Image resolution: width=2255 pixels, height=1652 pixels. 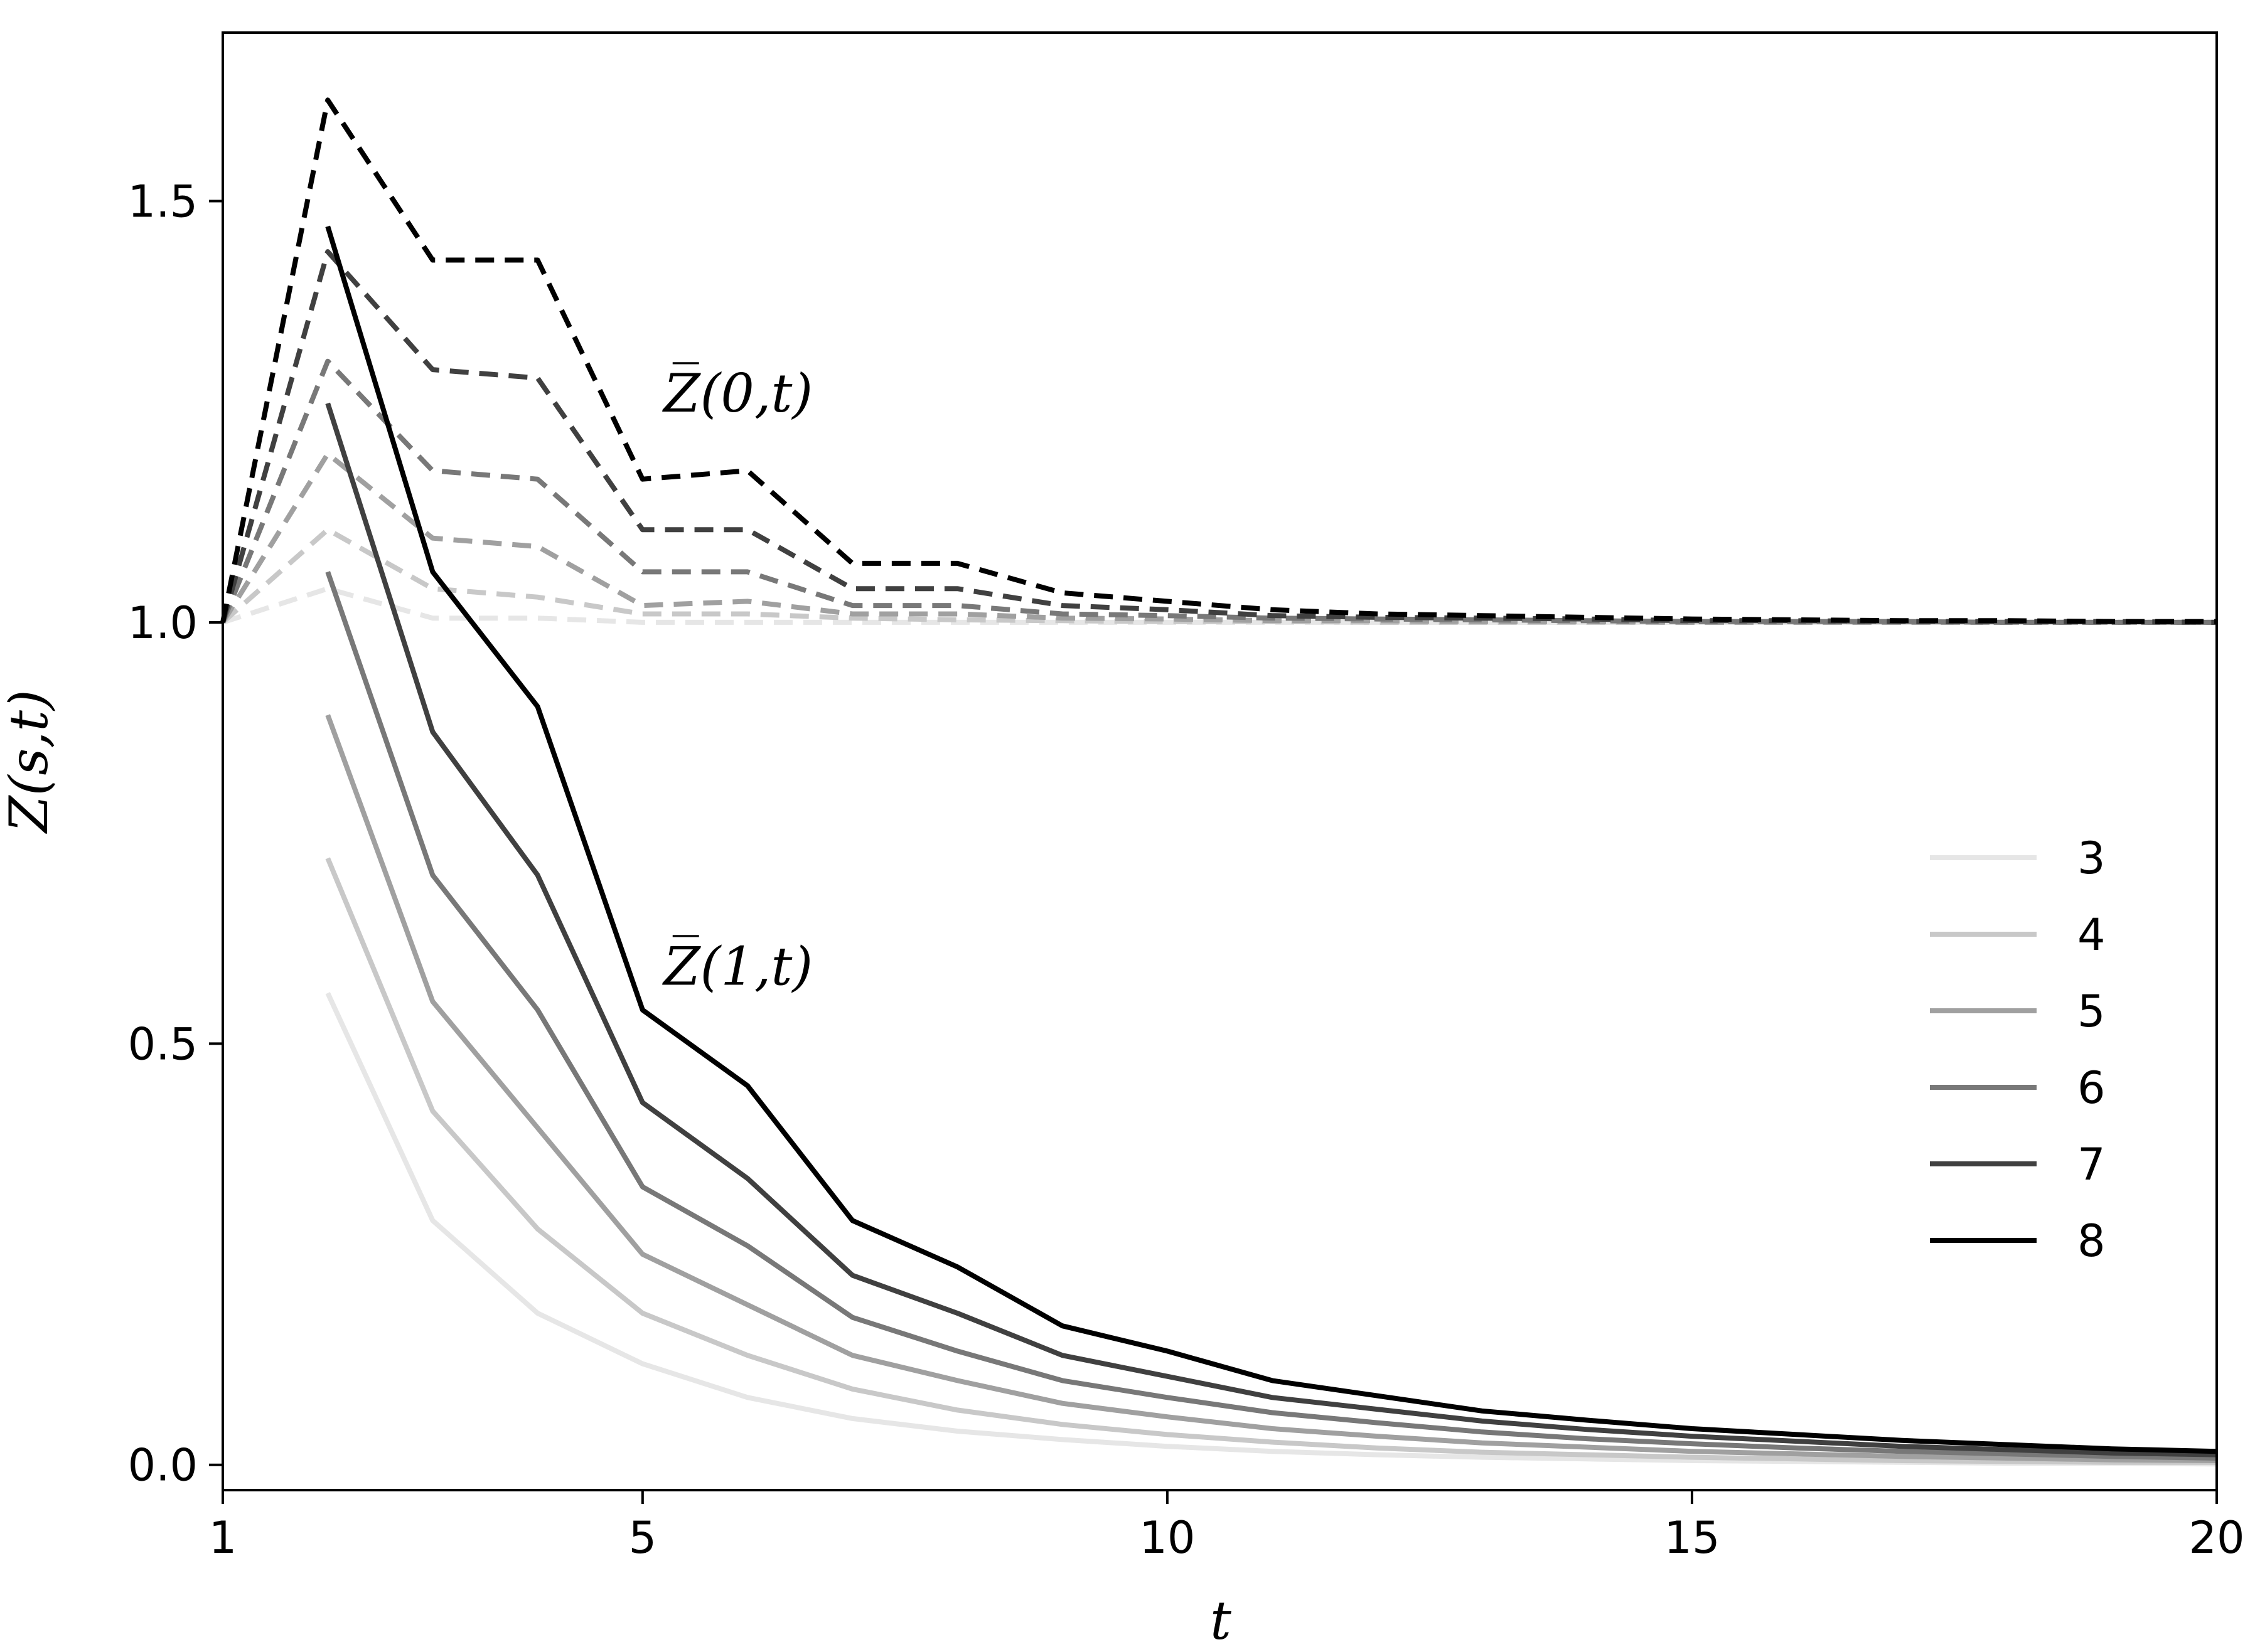 What do you see at coordinates (1220, 1621) in the screenshot?
I see `x-axis-label: t` at bounding box center [1220, 1621].